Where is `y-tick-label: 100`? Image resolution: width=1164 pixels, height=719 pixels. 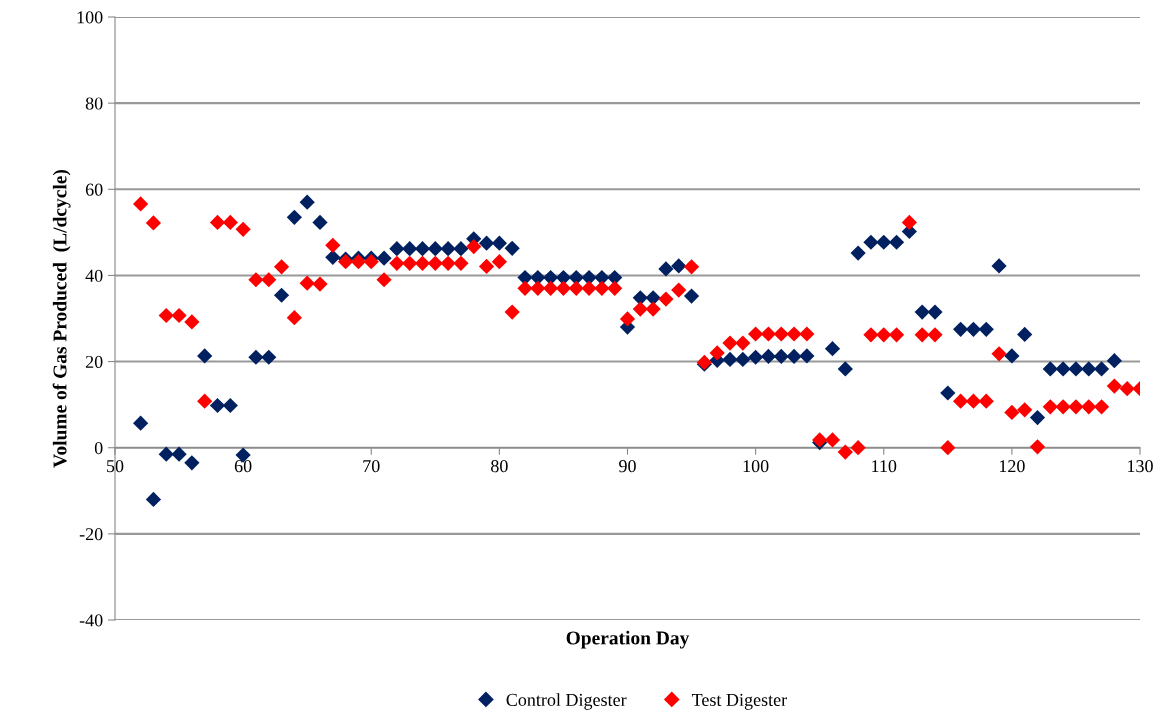 y-tick-label: 100 is located at coordinates (90, 17).